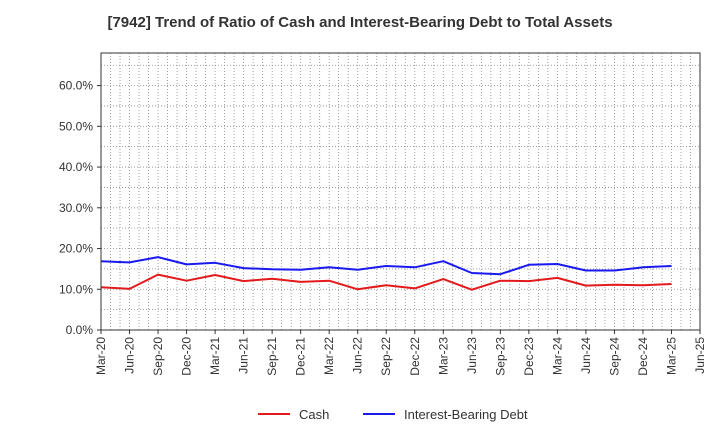 The image size is (720, 440). What do you see at coordinates (586, 355) in the screenshot?
I see `x-tick-label: Jun-24` at bounding box center [586, 355].